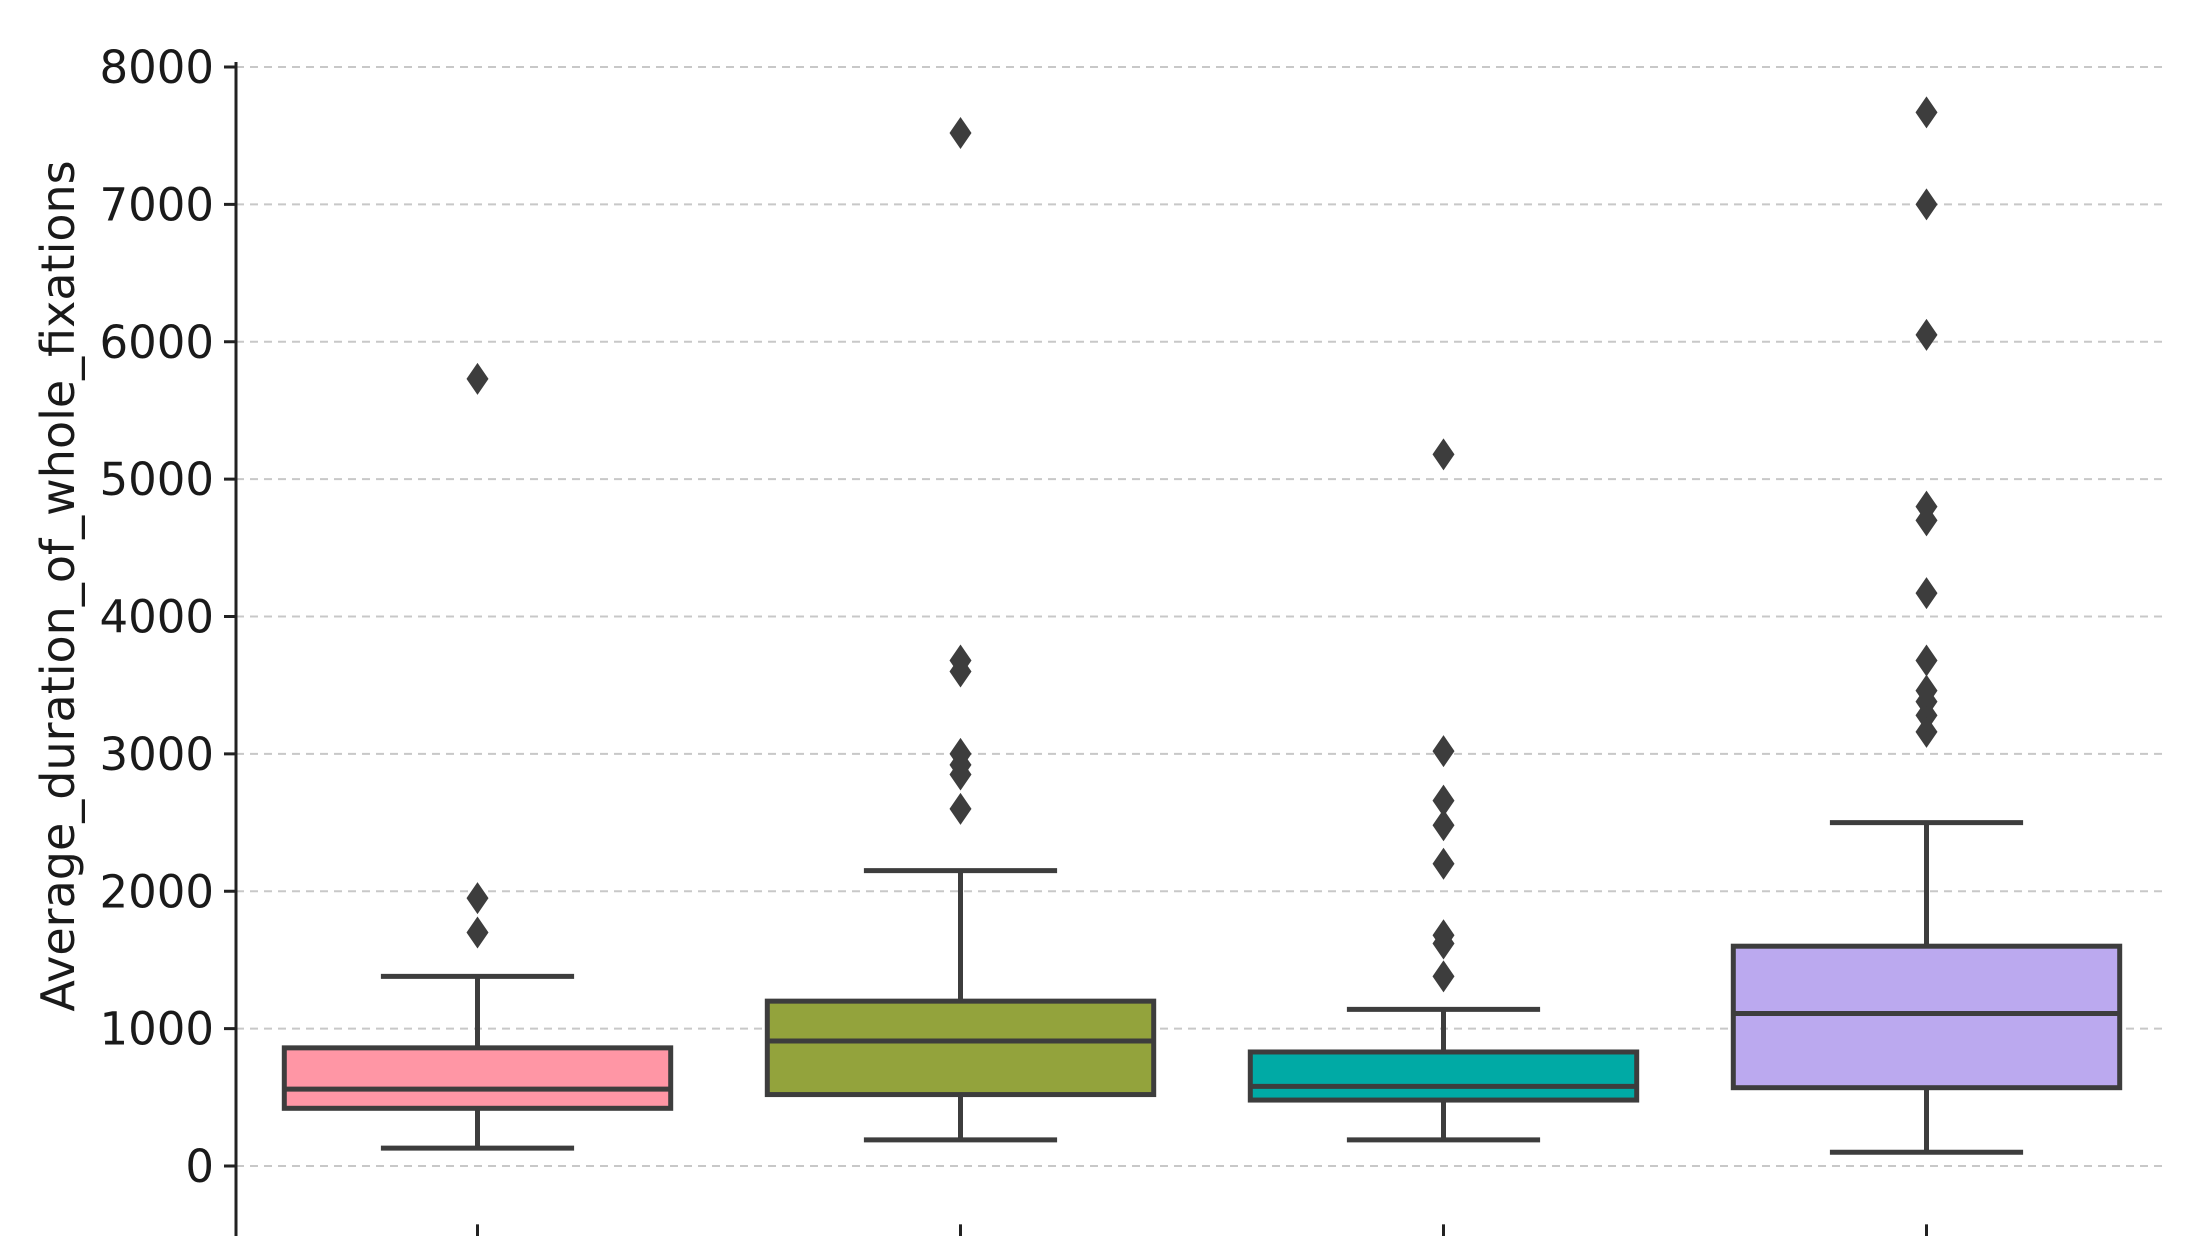 The width and height of the screenshot is (2193, 1236). Describe the element at coordinates (156, 891) in the screenshot. I see `y-tick-label: 2000` at that location.